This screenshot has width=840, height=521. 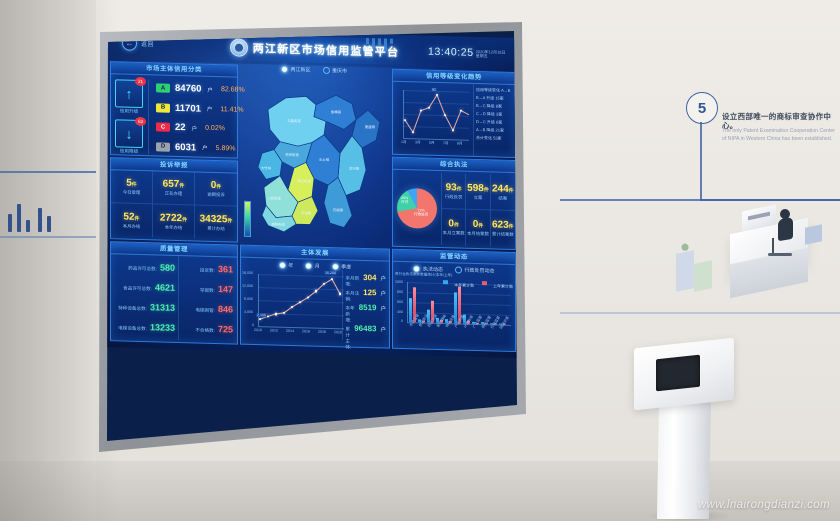 I want to click on map-label-2: 复盛镇, so click(x=370, y=126).